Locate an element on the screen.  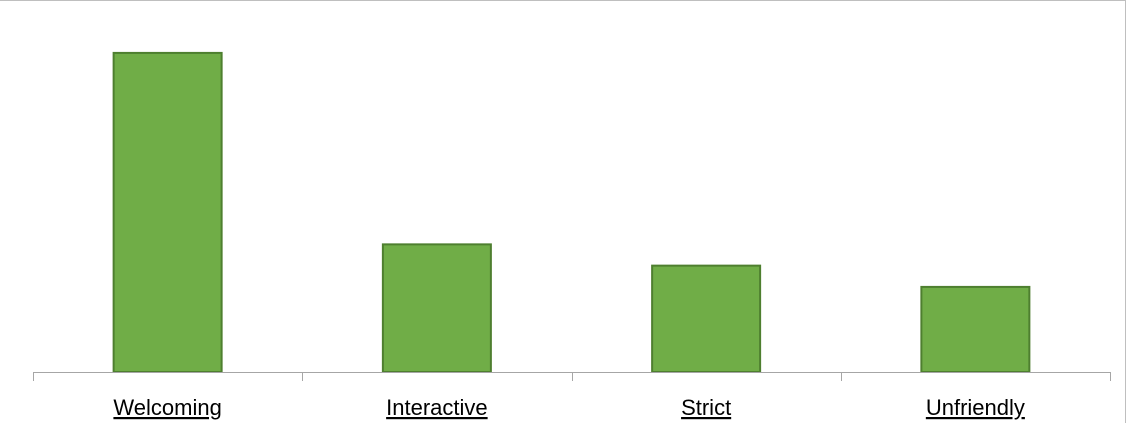
bar-interactive is located at coordinates (436, 308).